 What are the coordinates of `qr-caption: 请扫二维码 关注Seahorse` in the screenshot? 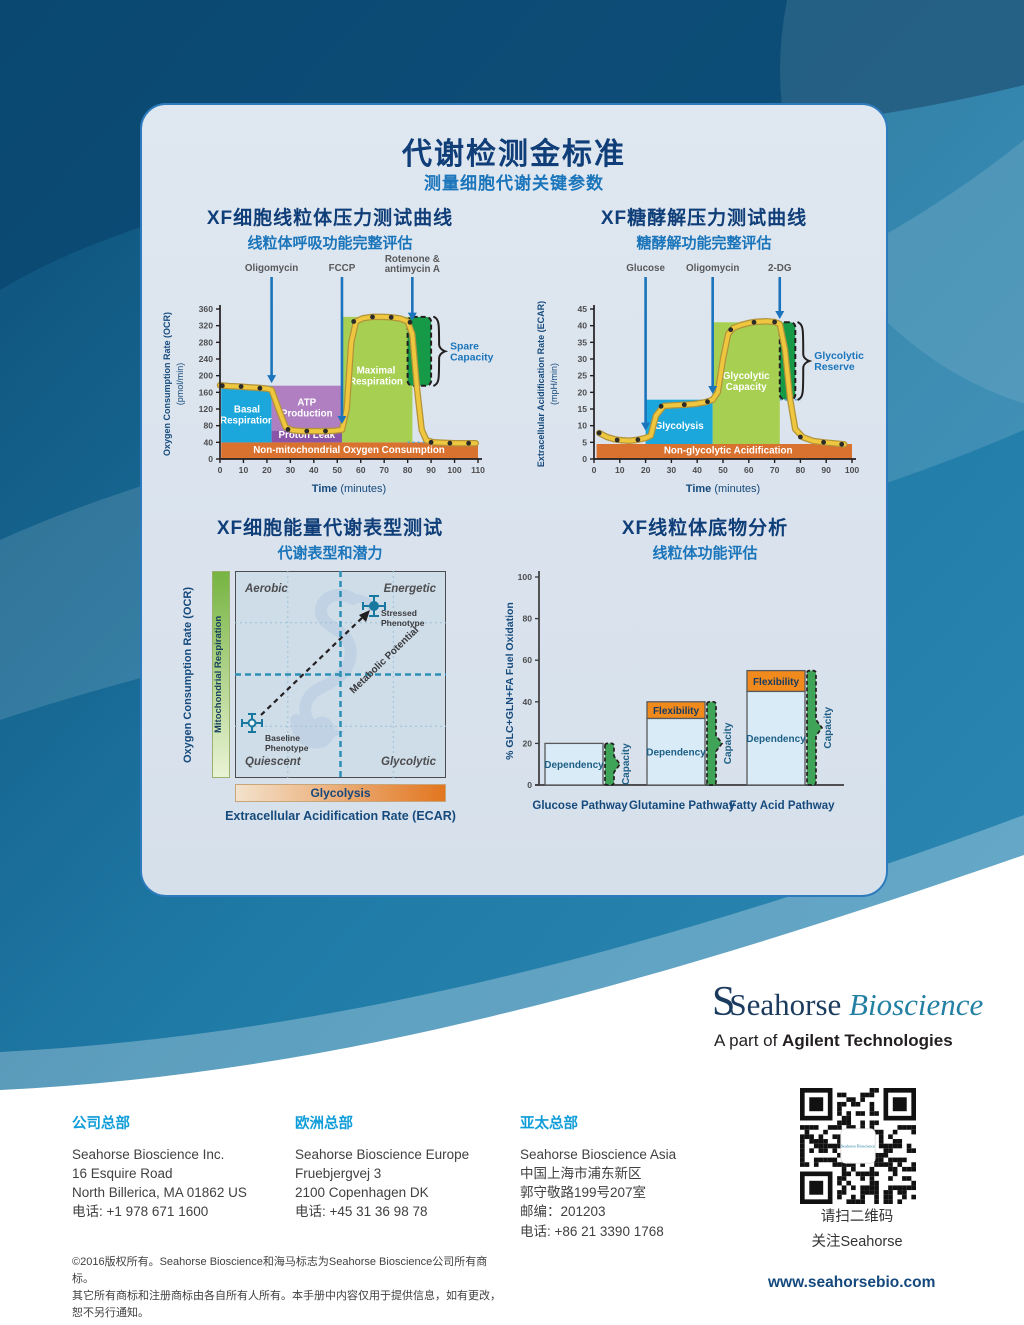 It's located at (857, 1229).